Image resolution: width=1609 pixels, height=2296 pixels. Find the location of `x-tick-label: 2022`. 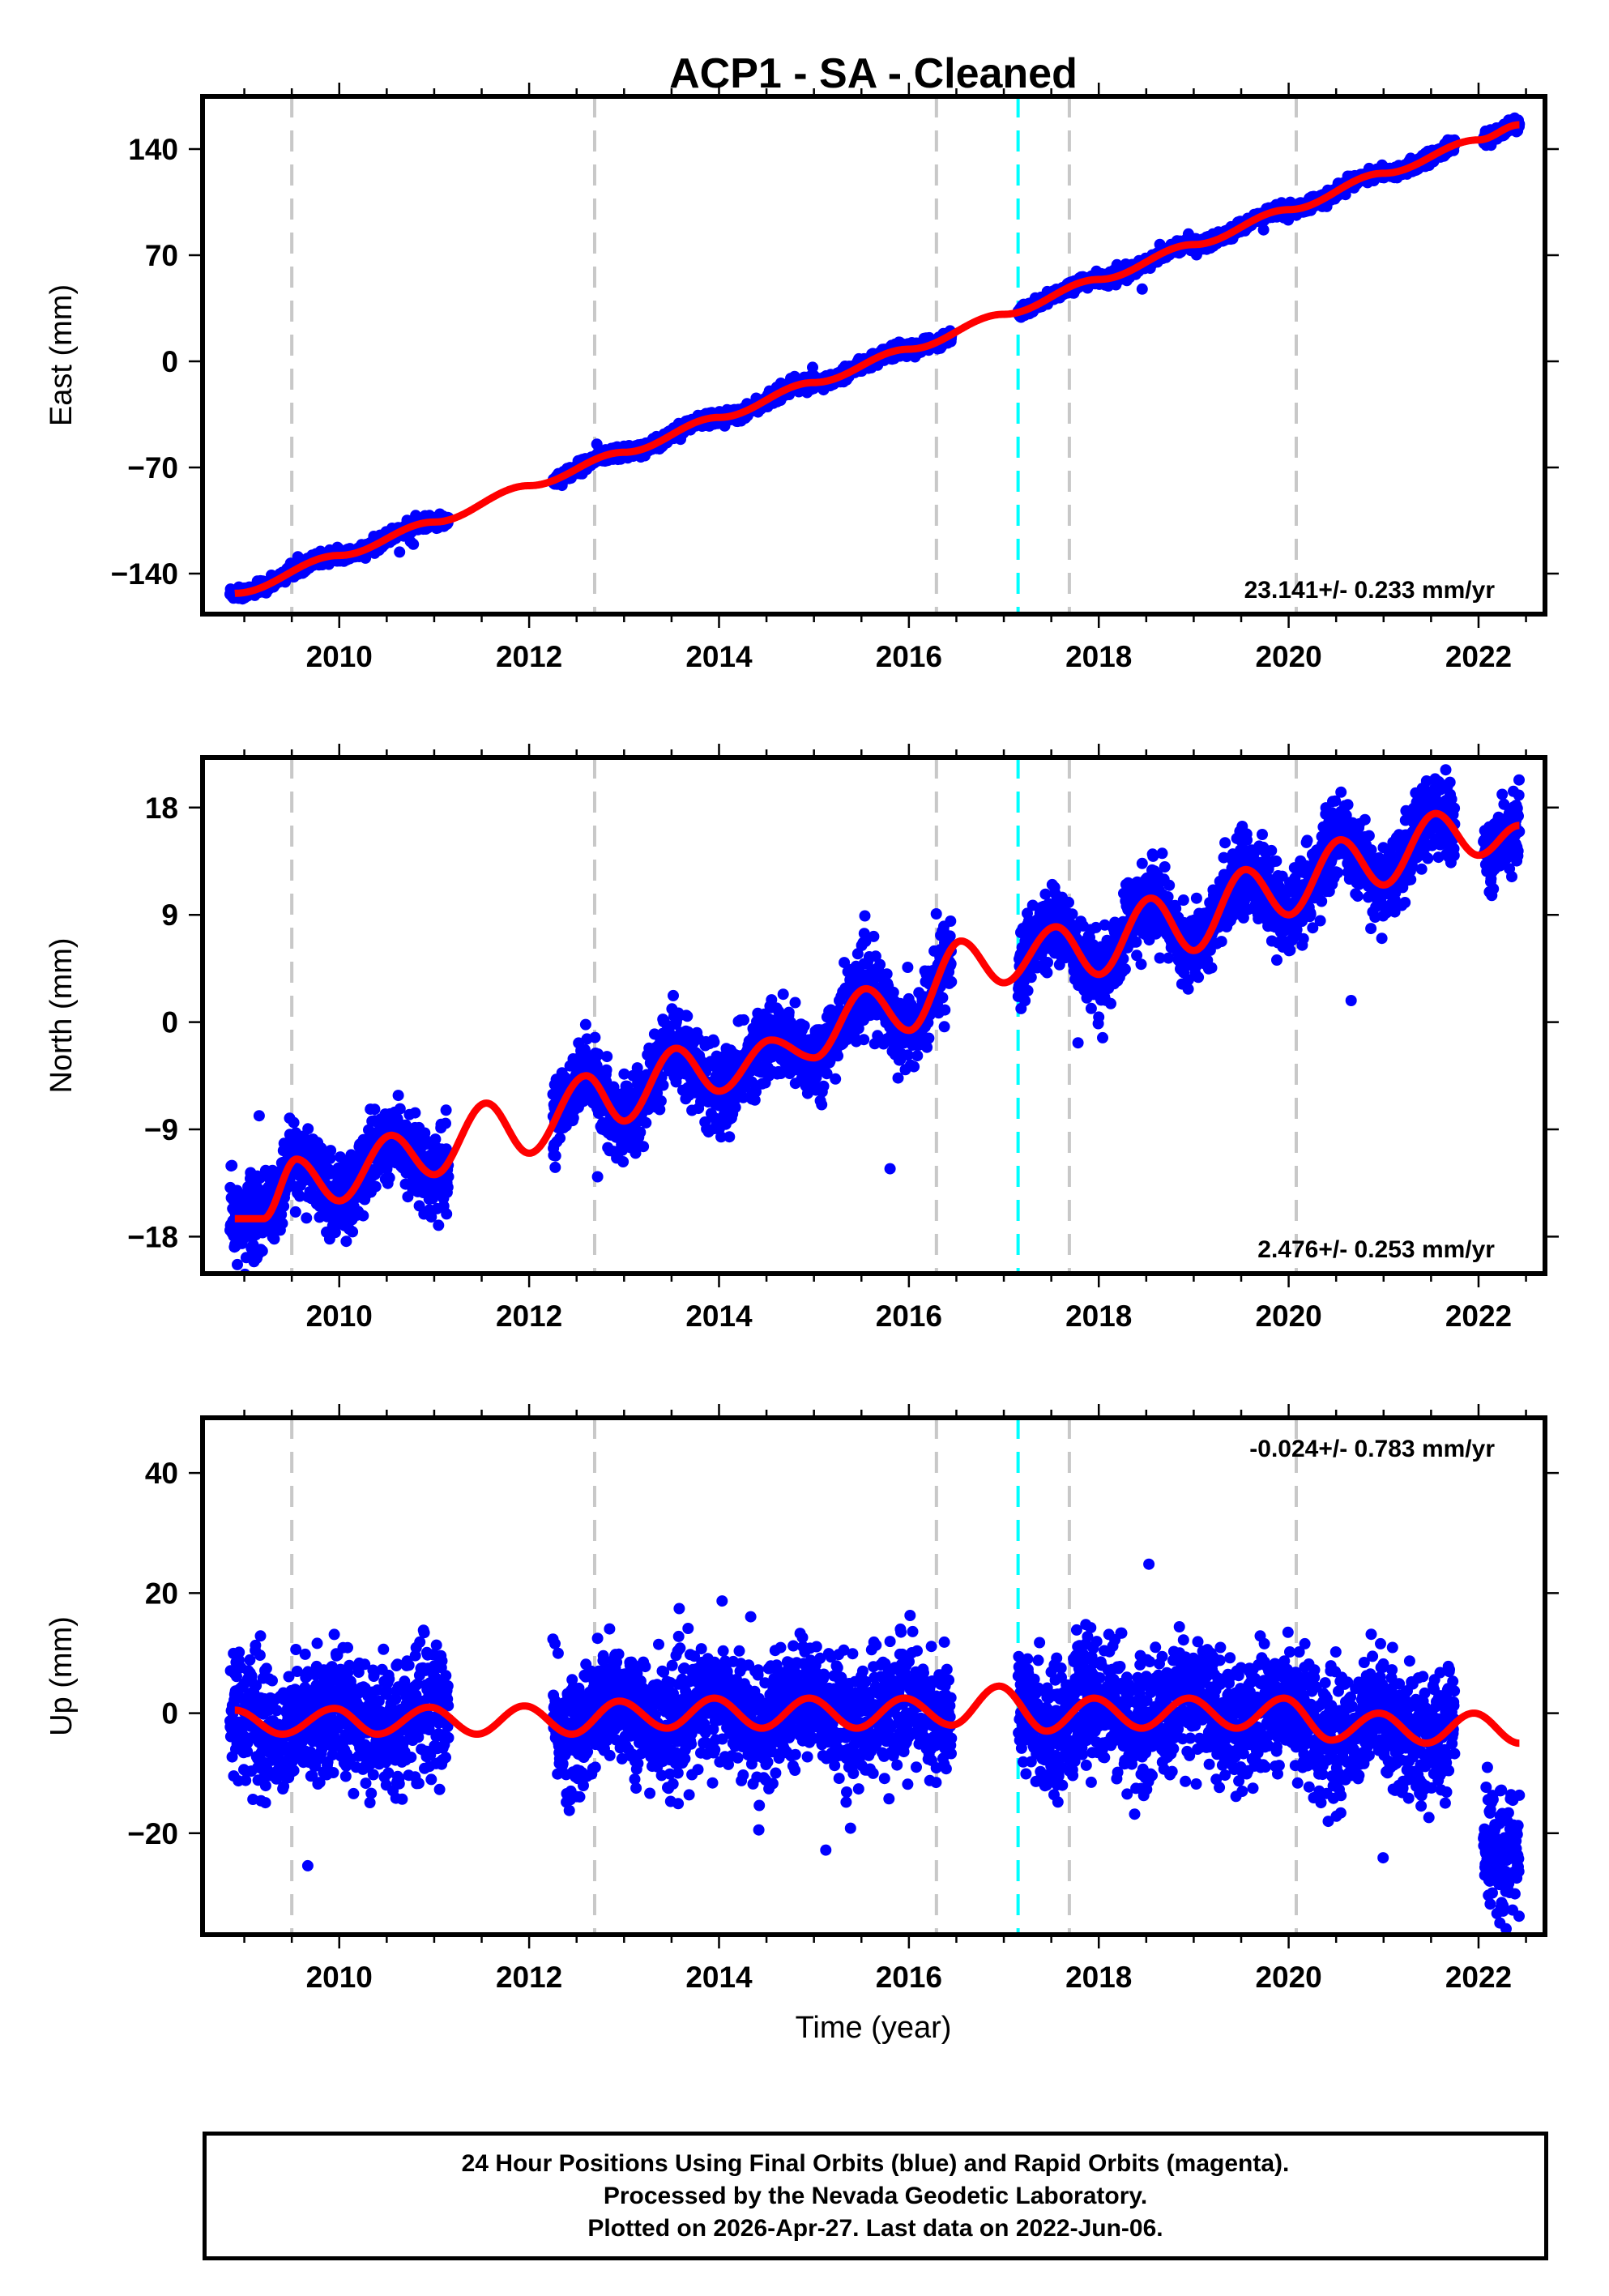

x-tick-label: 2022 is located at coordinates (1478, 656).